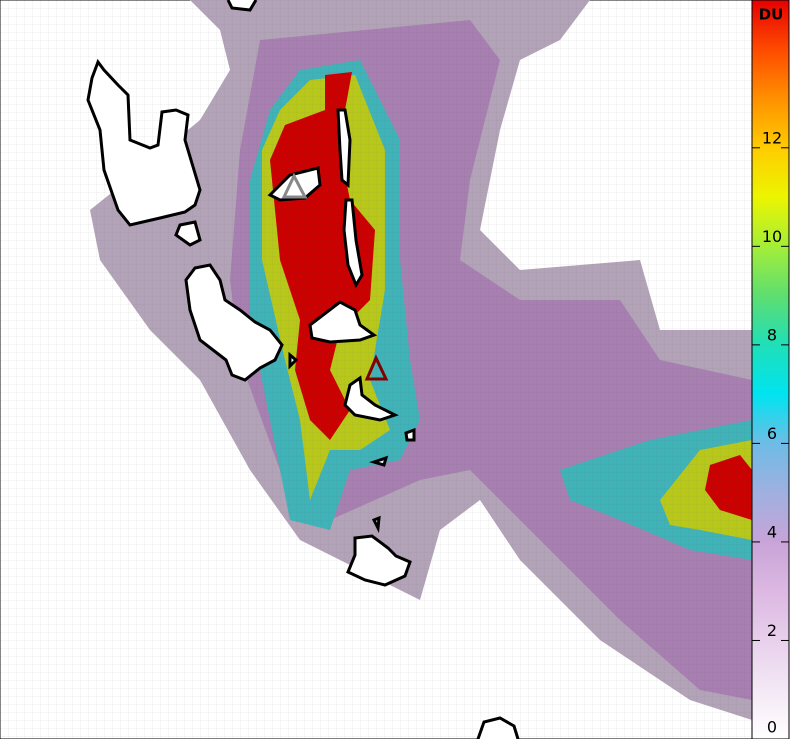  I want to click on colorbar-ramp, so click(770, 369).